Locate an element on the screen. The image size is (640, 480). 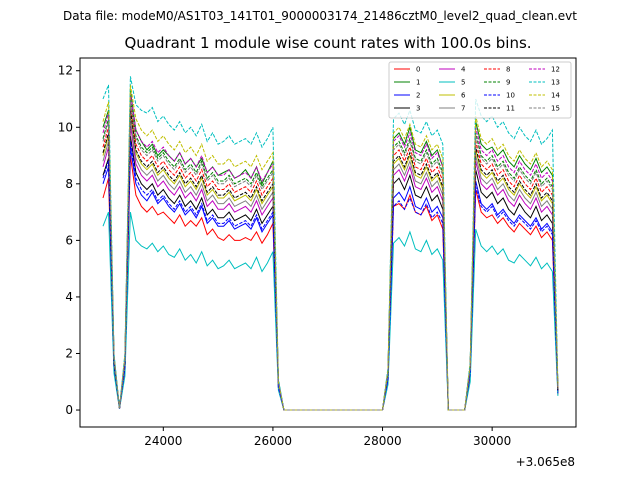
x-tick-label: 26000 is located at coordinates (273, 441).